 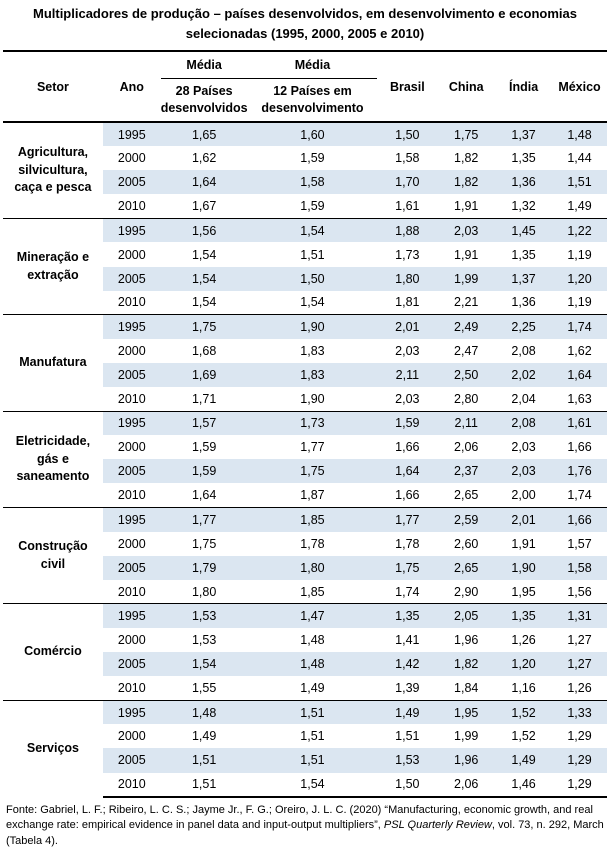 I want to click on cell-mexico: 1,49, so click(x=579, y=206).